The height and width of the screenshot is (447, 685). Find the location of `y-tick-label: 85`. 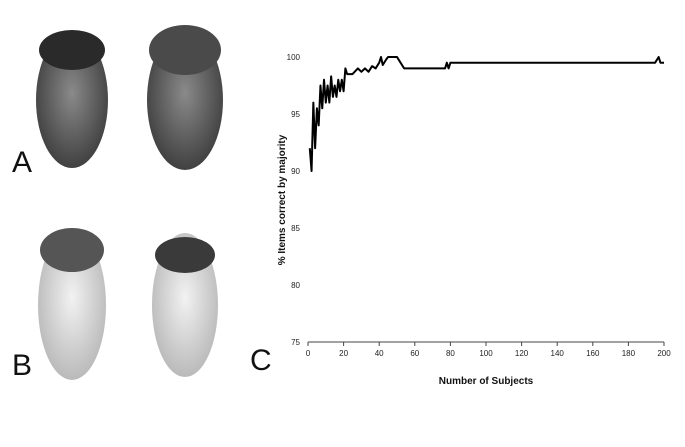

y-tick-label: 85 is located at coordinates (295, 228).